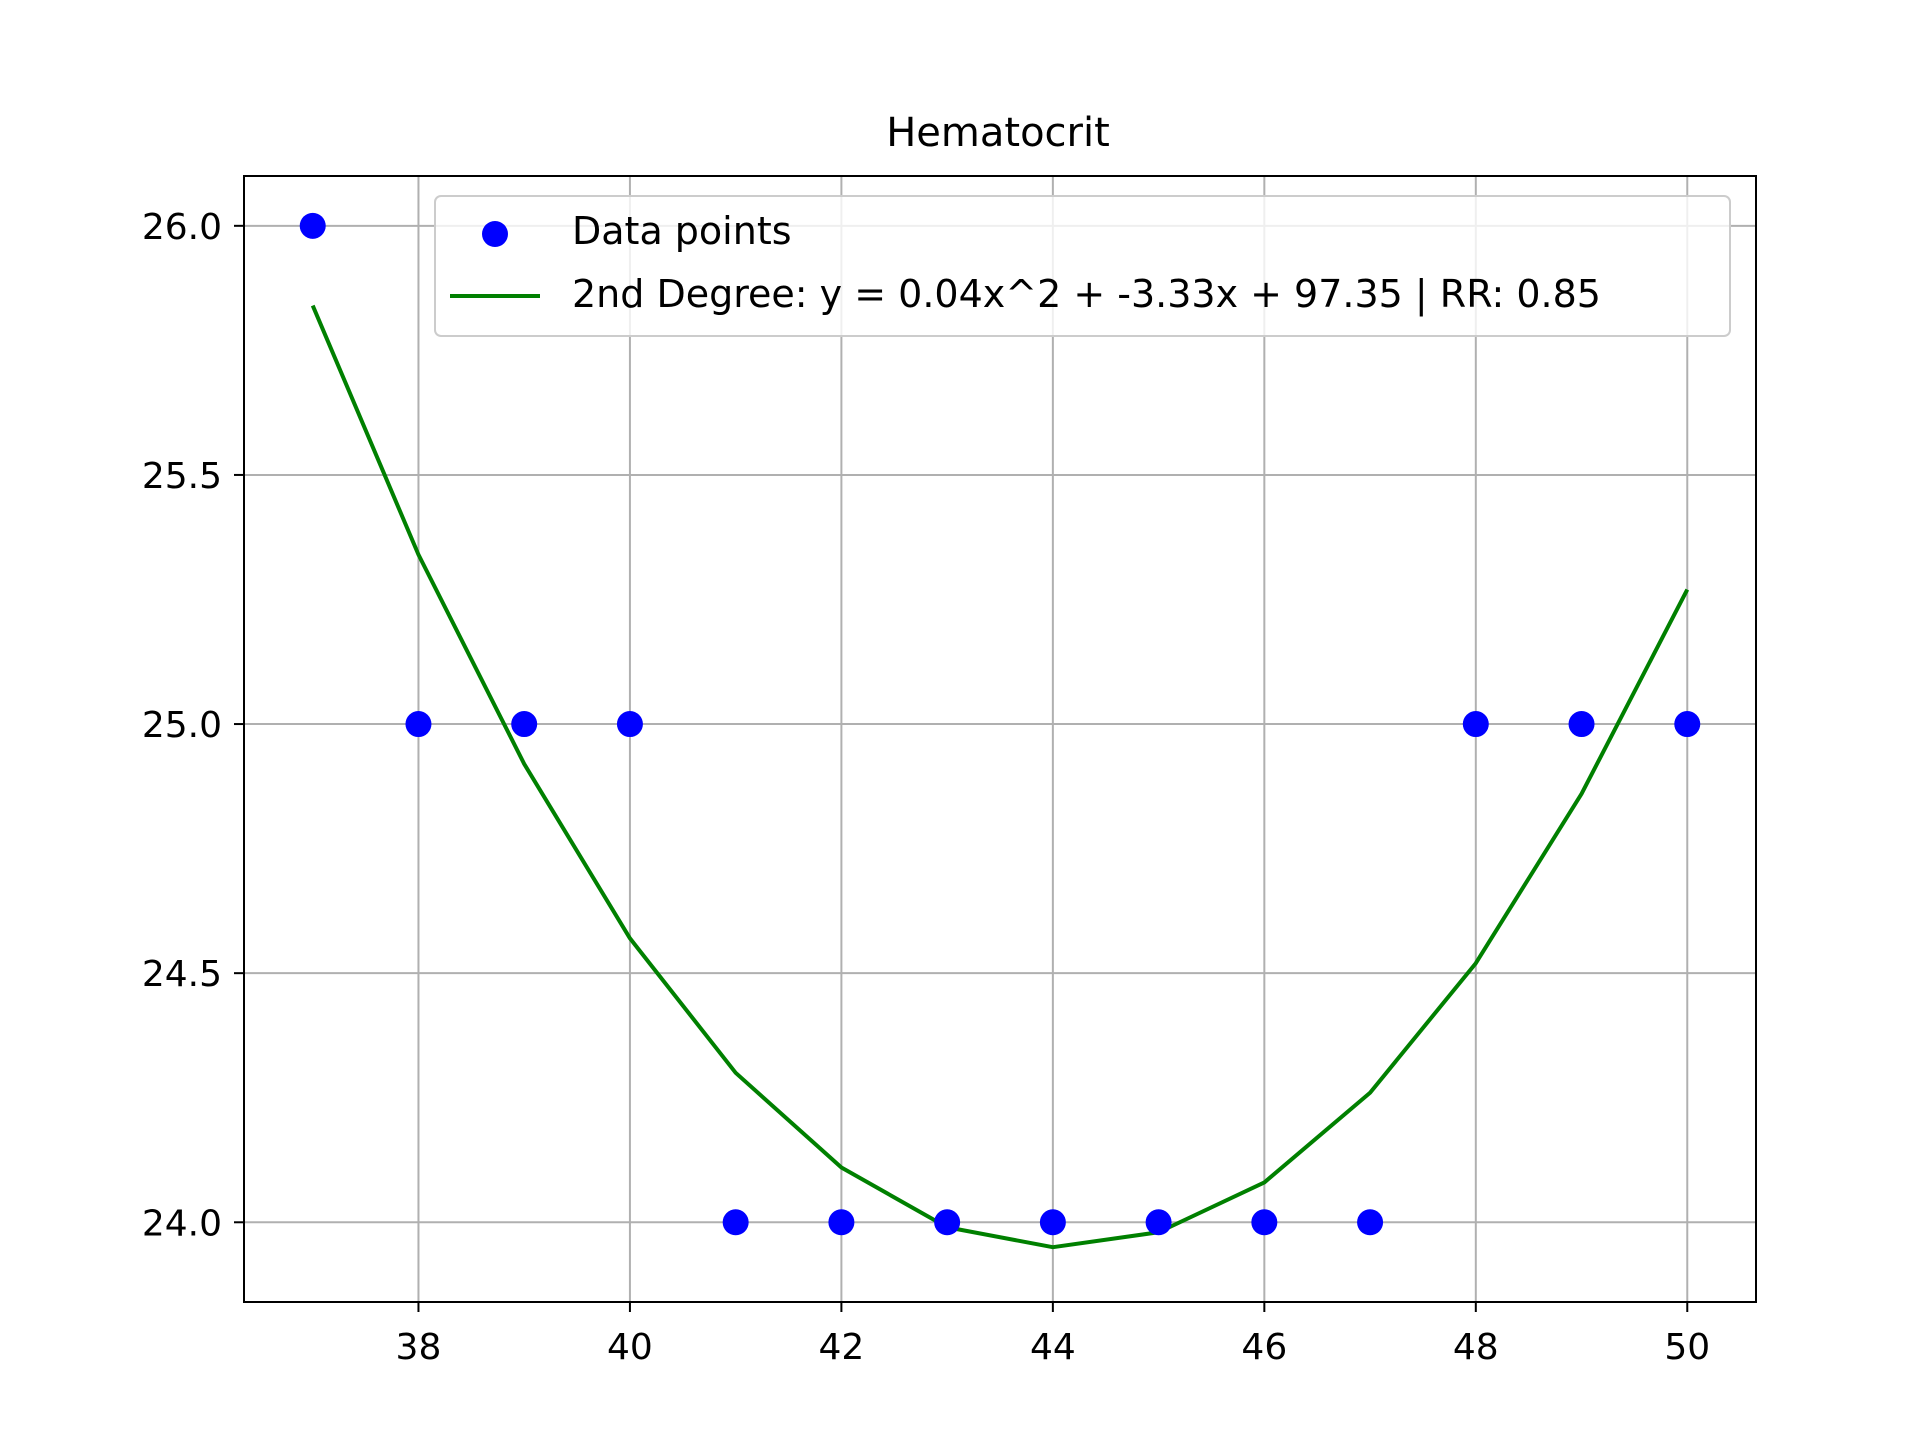 The image size is (1920, 1444). Describe the element at coordinates (419, 1347) in the screenshot. I see `x-tick-label-0: 38` at that location.